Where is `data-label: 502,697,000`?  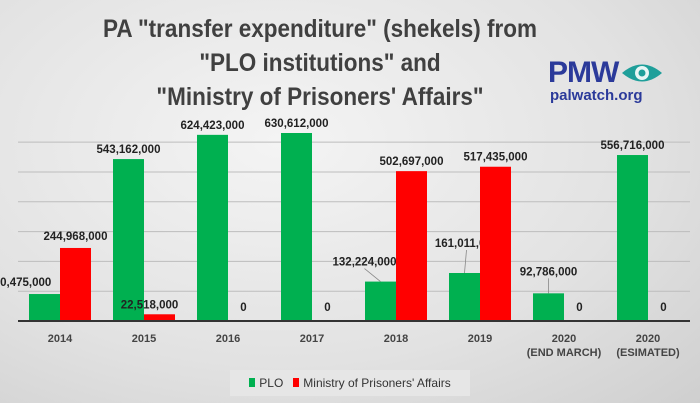 data-label: 502,697,000 is located at coordinates (412, 162).